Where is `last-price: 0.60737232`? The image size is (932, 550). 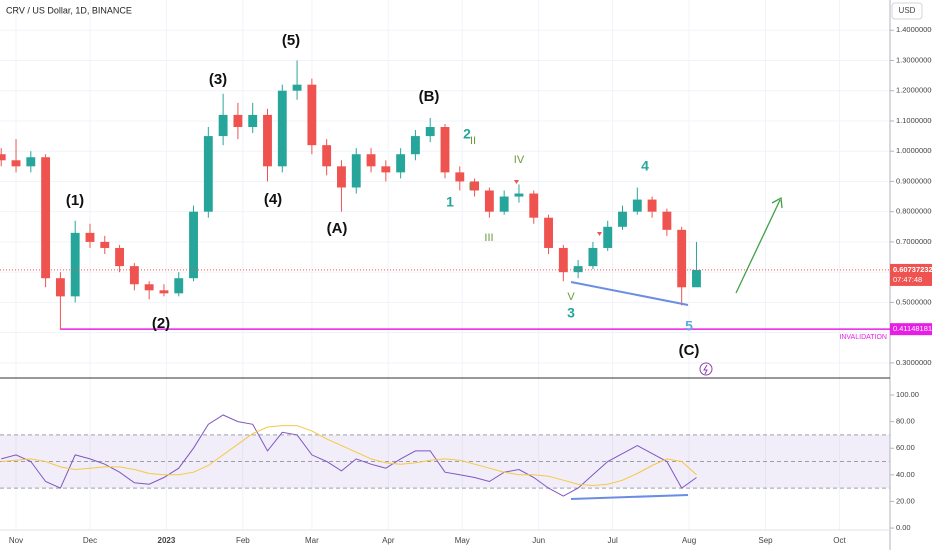
last-price: 0.60737232 is located at coordinates (912, 269).